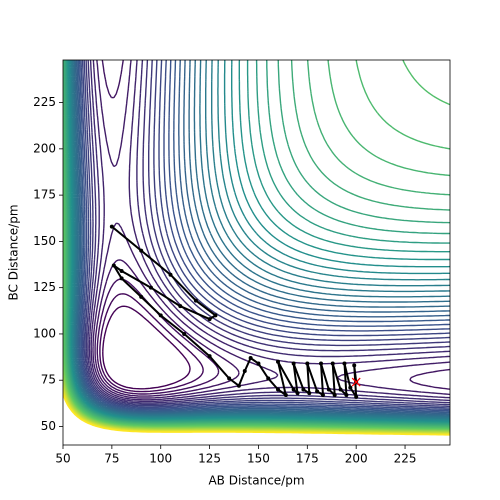 The width and height of the screenshot is (500, 500). Describe the element at coordinates (14, 252) in the screenshot. I see `y-axis-label: BC Distance/pm` at that location.